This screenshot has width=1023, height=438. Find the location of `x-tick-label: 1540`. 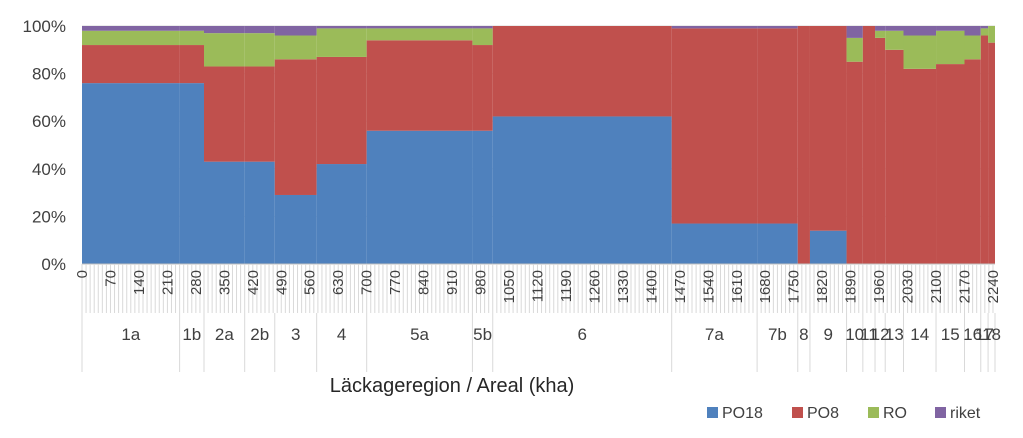

x-tick-label: 1540 is located at coordinates (708, 286).